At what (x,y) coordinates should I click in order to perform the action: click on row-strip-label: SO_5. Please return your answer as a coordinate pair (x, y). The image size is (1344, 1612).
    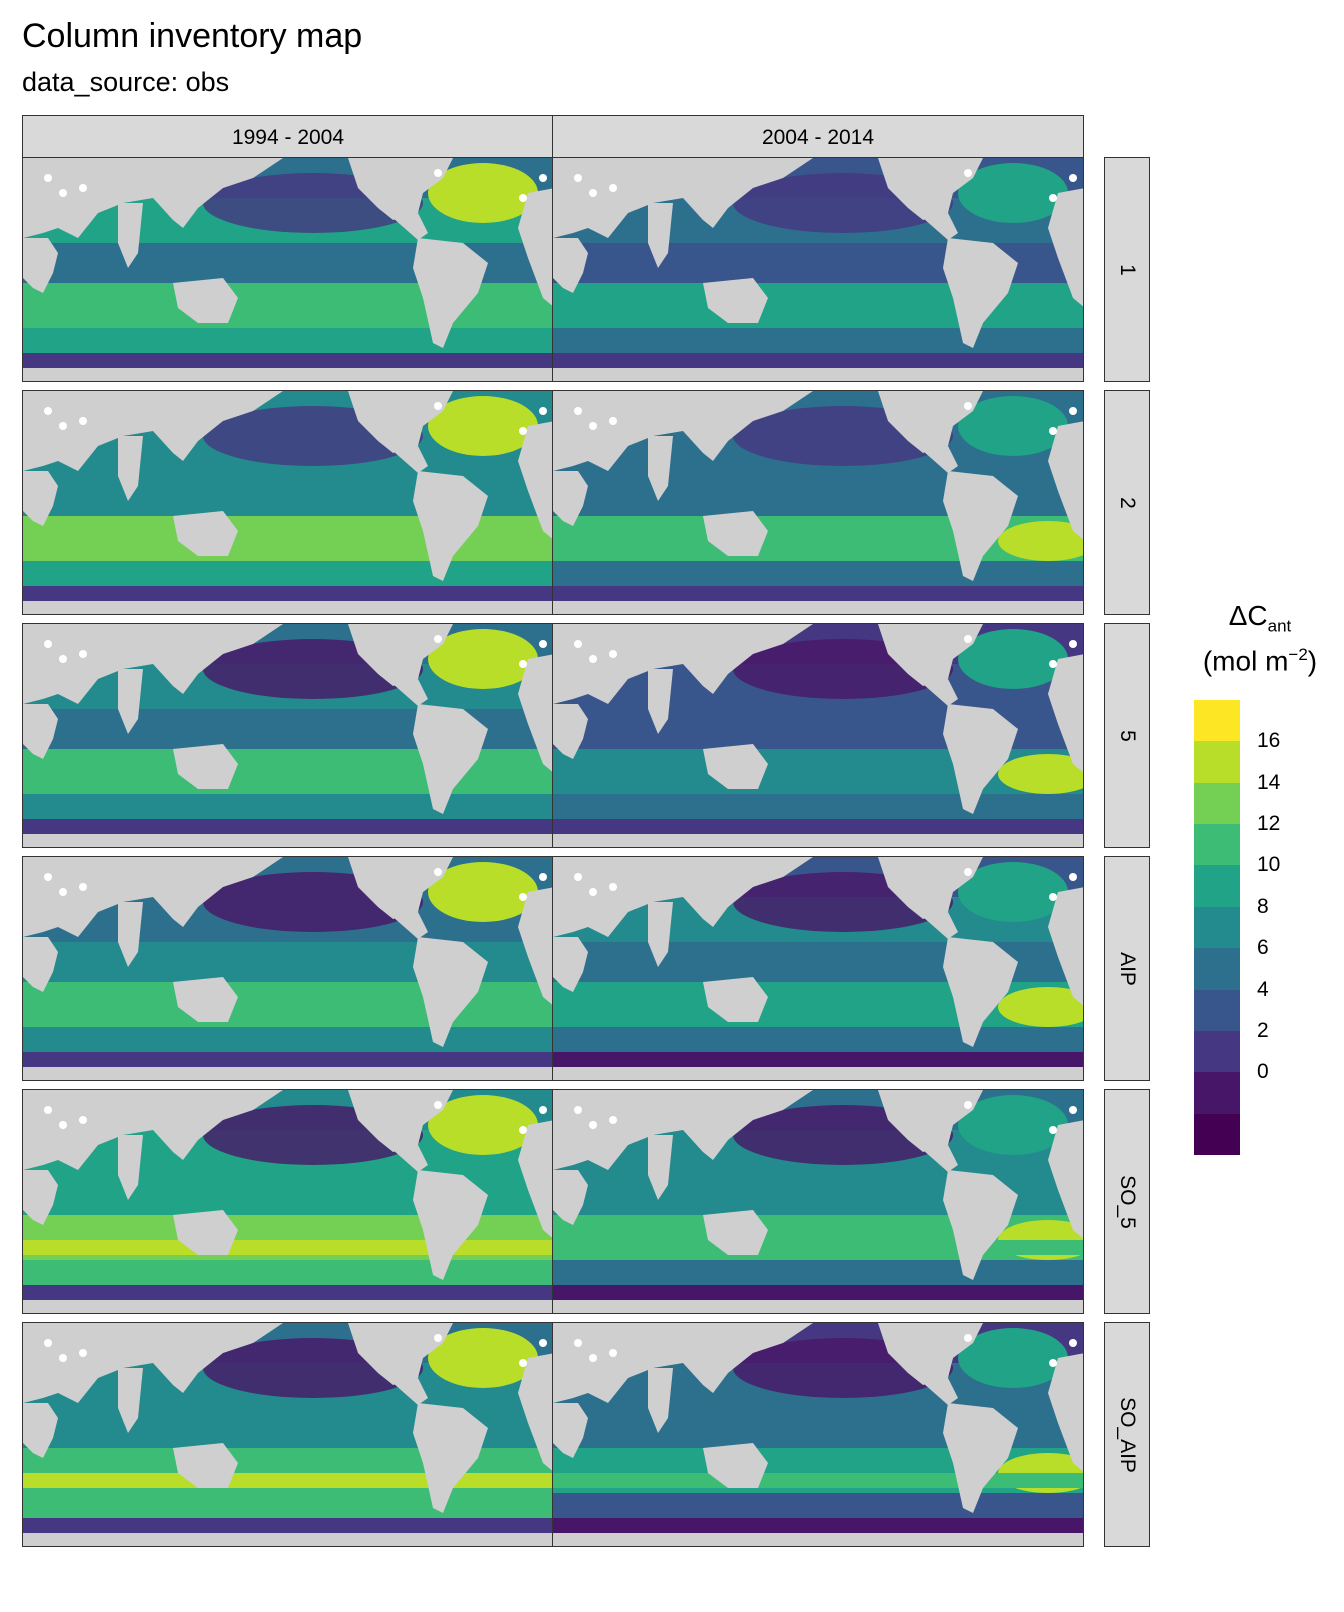
    Looking at the image, I should click on (1127, 1201).